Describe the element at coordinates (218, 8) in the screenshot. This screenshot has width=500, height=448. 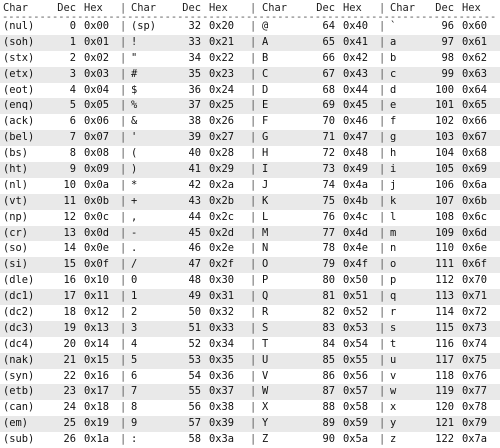
I see `header-hex-2: Hex` at that location.